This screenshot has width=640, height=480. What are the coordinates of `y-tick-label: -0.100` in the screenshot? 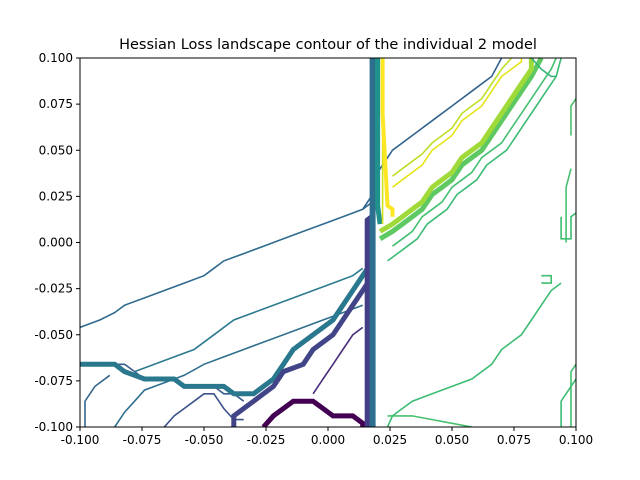 It's located at (53, 427).